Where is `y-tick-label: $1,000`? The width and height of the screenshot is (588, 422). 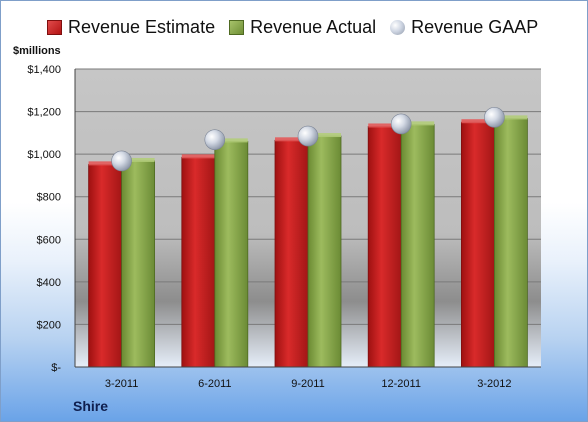
y-tick-label: $1,000 is located at coordinates (44, 155).